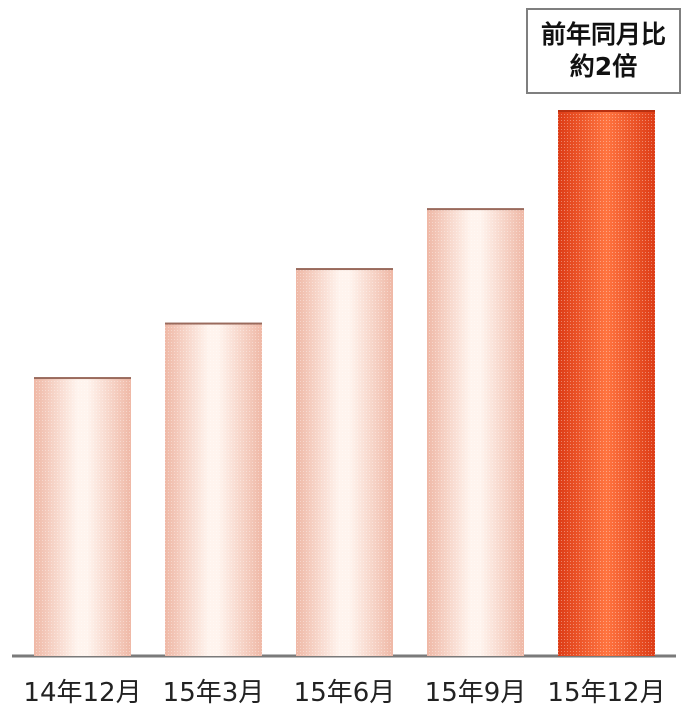 This screenshot has height=719, width=687. What do you see at coordinates (213, 693) in the screenshot?
I see `x-tick-label-1: 15年3月` at bounding box center [213, 693].